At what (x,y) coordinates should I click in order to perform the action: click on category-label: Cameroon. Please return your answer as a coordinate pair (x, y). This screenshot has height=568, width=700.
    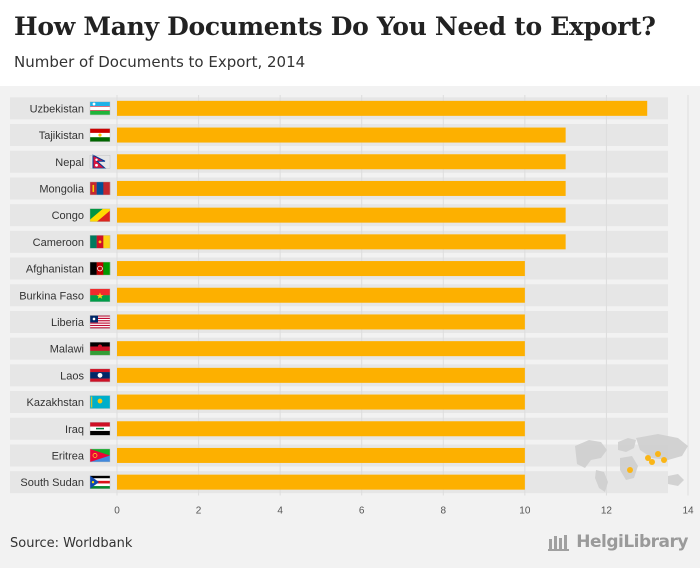
    Looking at the image, I should click on (58, 243).